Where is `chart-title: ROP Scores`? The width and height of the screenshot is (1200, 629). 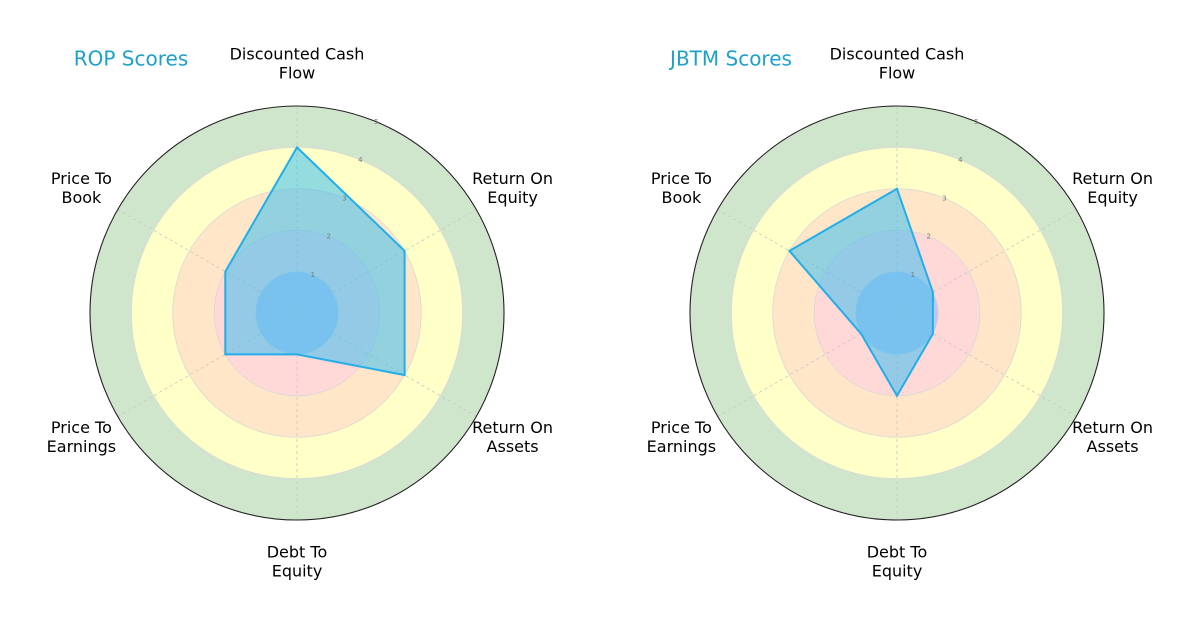
chart-title: ROP Scores is located at coordinates (131, 59).